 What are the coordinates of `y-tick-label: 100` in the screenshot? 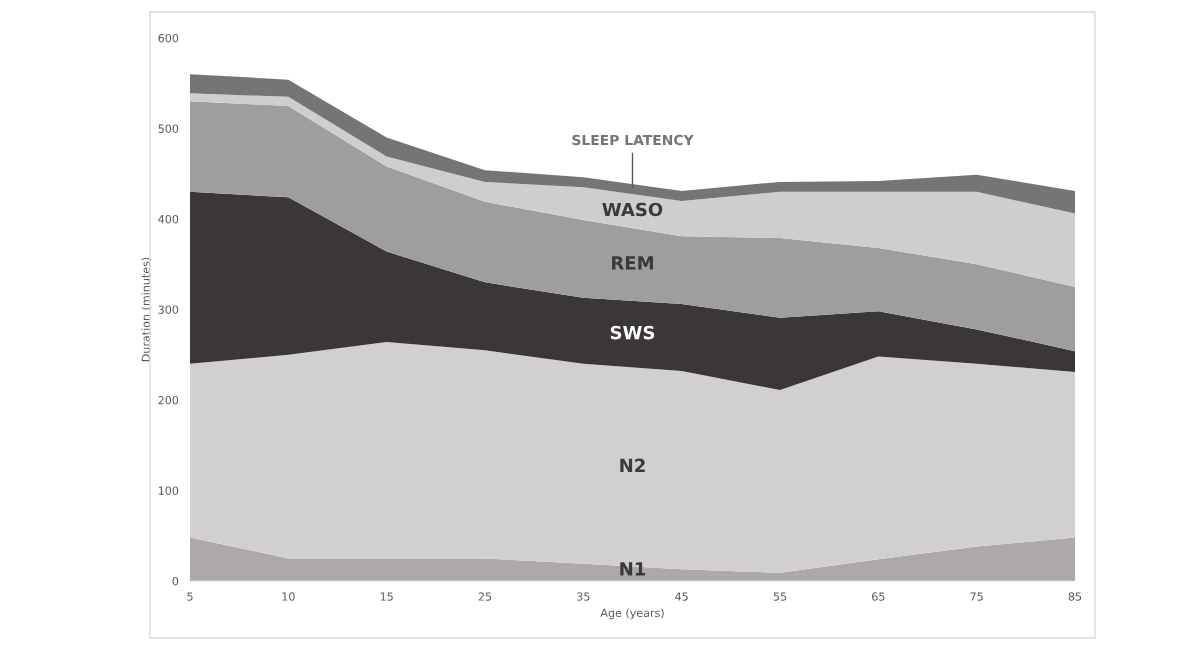 It's located at (168, 490).